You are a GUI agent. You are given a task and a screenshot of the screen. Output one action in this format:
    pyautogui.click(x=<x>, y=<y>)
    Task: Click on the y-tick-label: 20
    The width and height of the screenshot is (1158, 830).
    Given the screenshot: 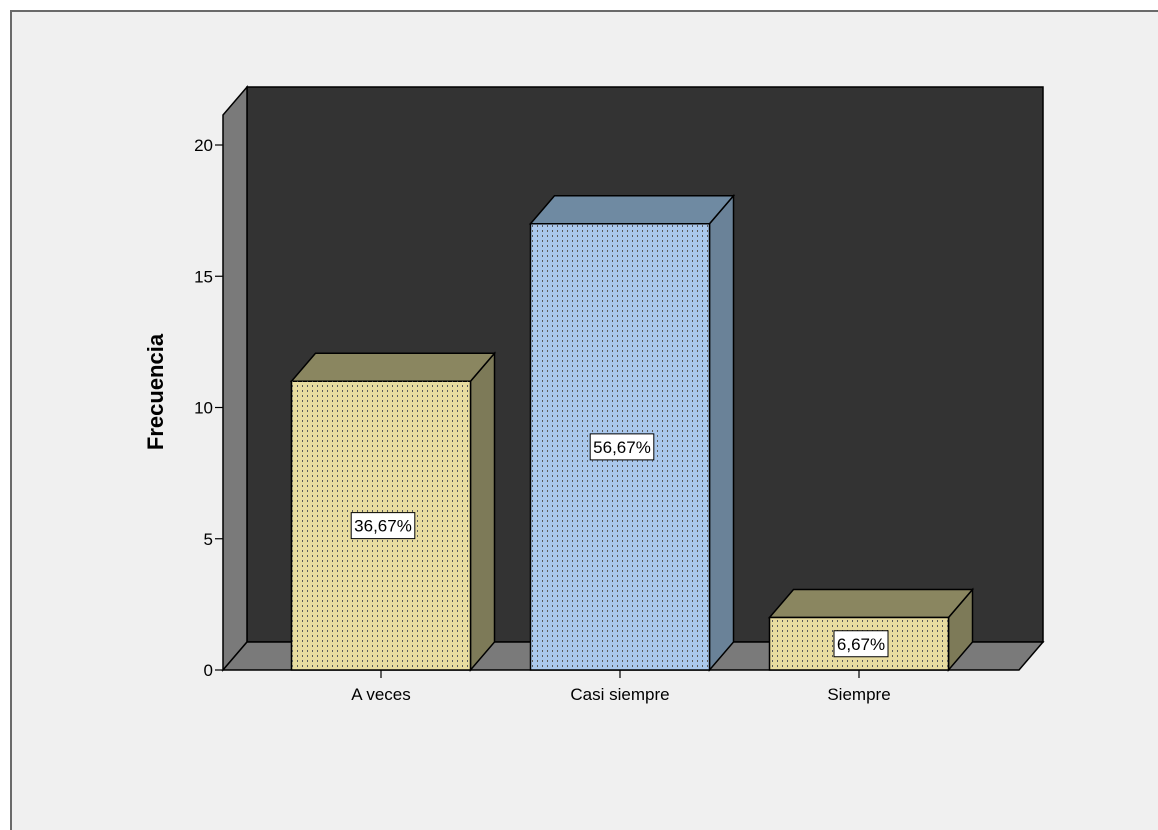 What is the action you would take?
    pyautogui.click(x=203, y=145)
    